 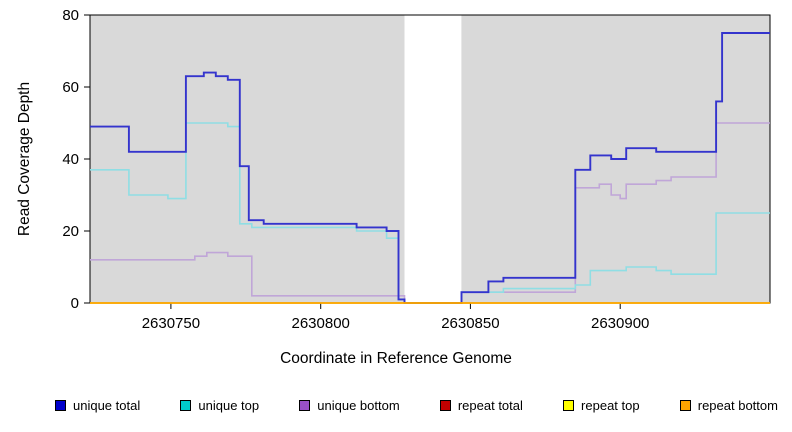 I want to click on legend-item-unique-bottom: unique bottom, so click(x=349, y=405).